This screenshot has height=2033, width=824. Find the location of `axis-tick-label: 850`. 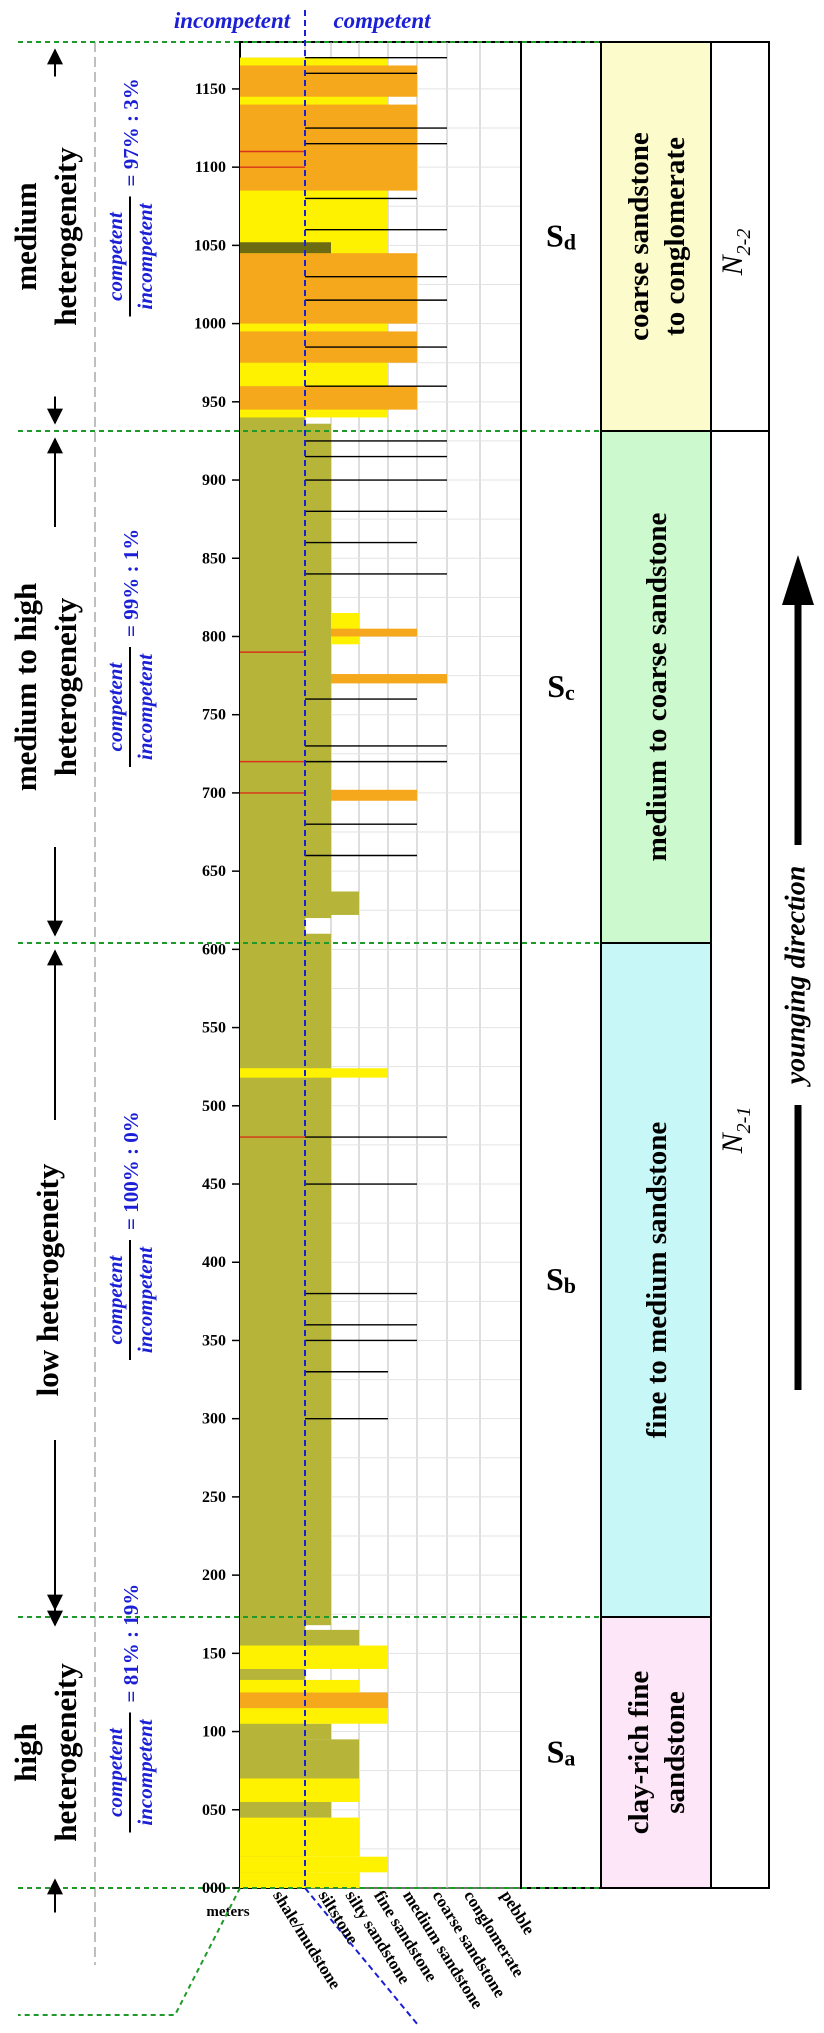

axis-tick-label: 850 is located at coordinates (214, 558).